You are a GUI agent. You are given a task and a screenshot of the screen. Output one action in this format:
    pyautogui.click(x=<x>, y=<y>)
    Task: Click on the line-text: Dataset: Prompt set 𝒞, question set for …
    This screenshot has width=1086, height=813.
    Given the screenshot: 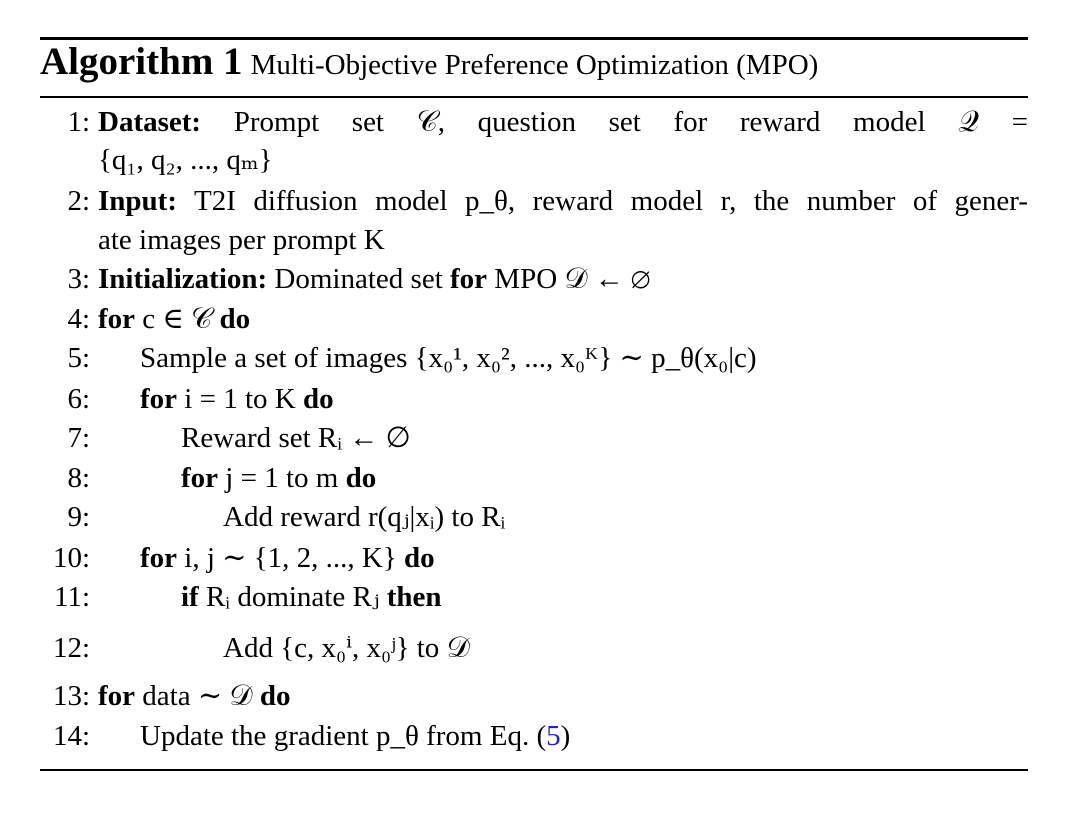 What is the action you would take?
    pyautogui.click(x=563, y=122)
    